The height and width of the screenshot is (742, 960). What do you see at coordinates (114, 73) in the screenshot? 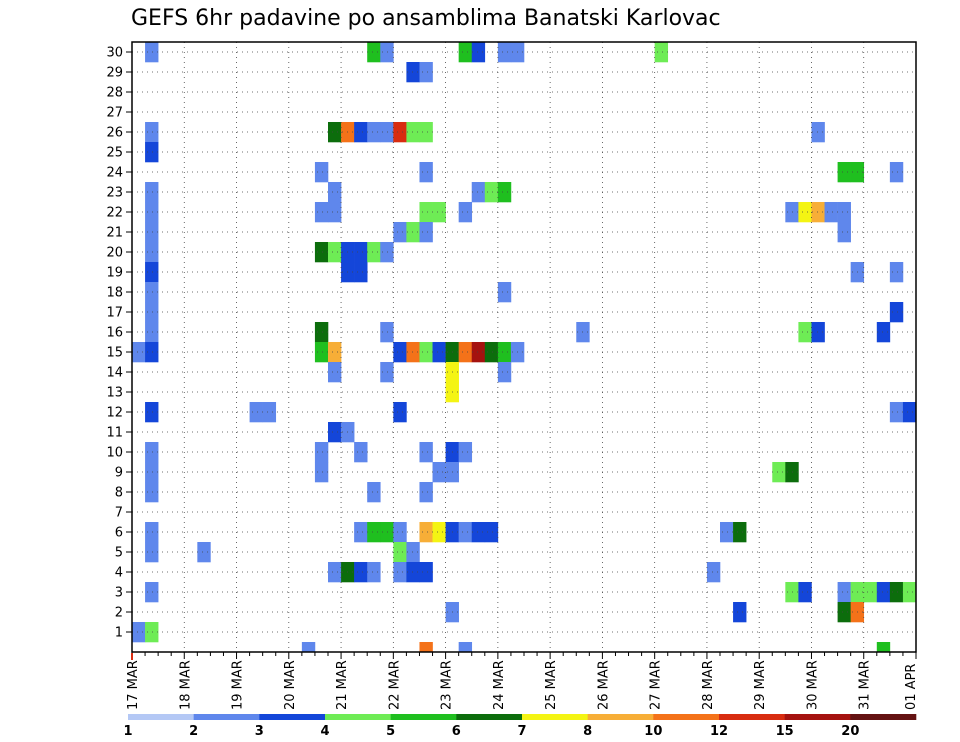
I see `y-tick-label: 29` at bounding box center [114, 73].